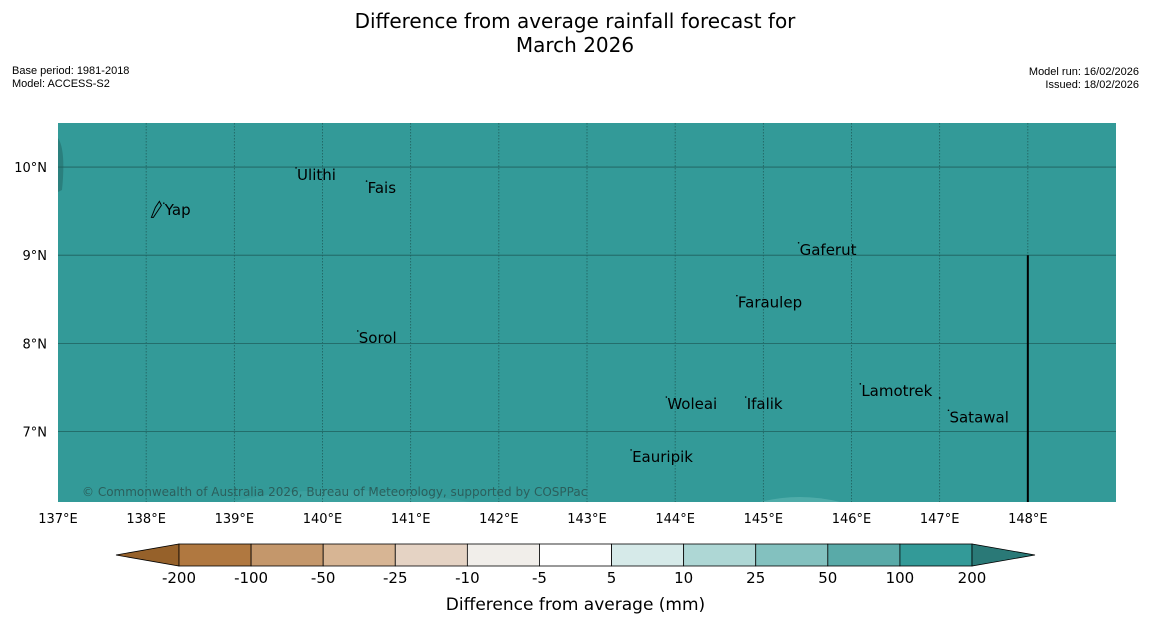 The width and height of the screenshot is (1150, 644). I want to click on lon-tick-label: 144°E, so click(675, 519).